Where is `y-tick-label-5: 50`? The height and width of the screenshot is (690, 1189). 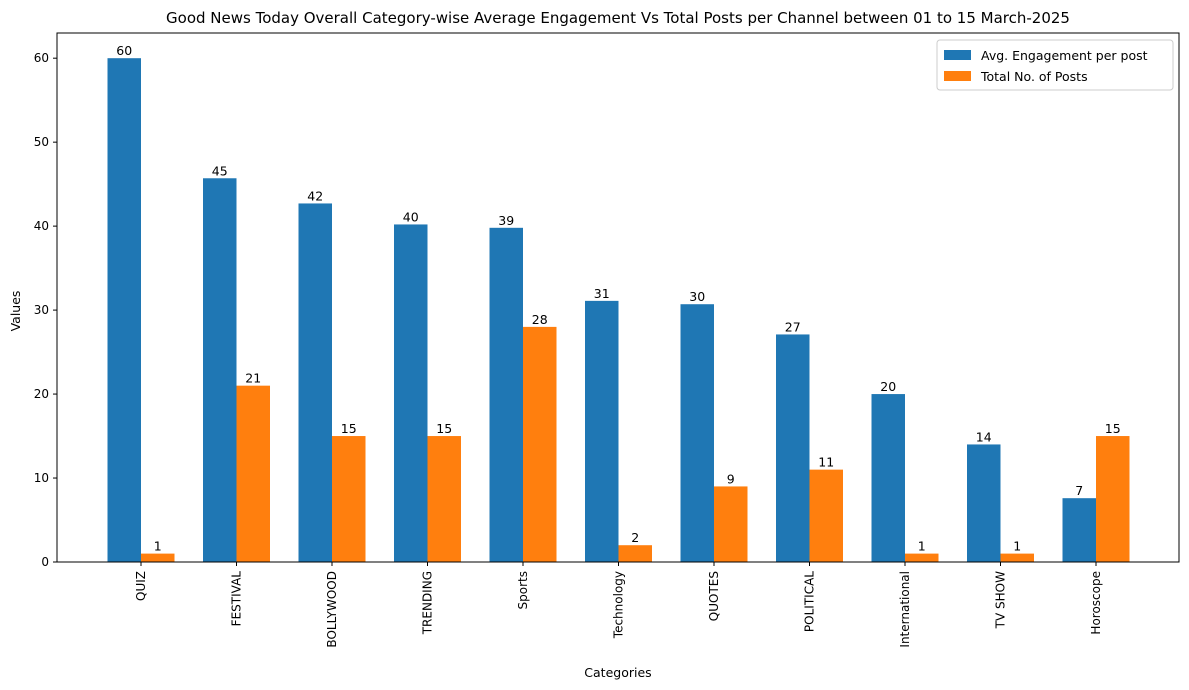 y-tick-label-5: 50 is located at coordinates (41, 142).